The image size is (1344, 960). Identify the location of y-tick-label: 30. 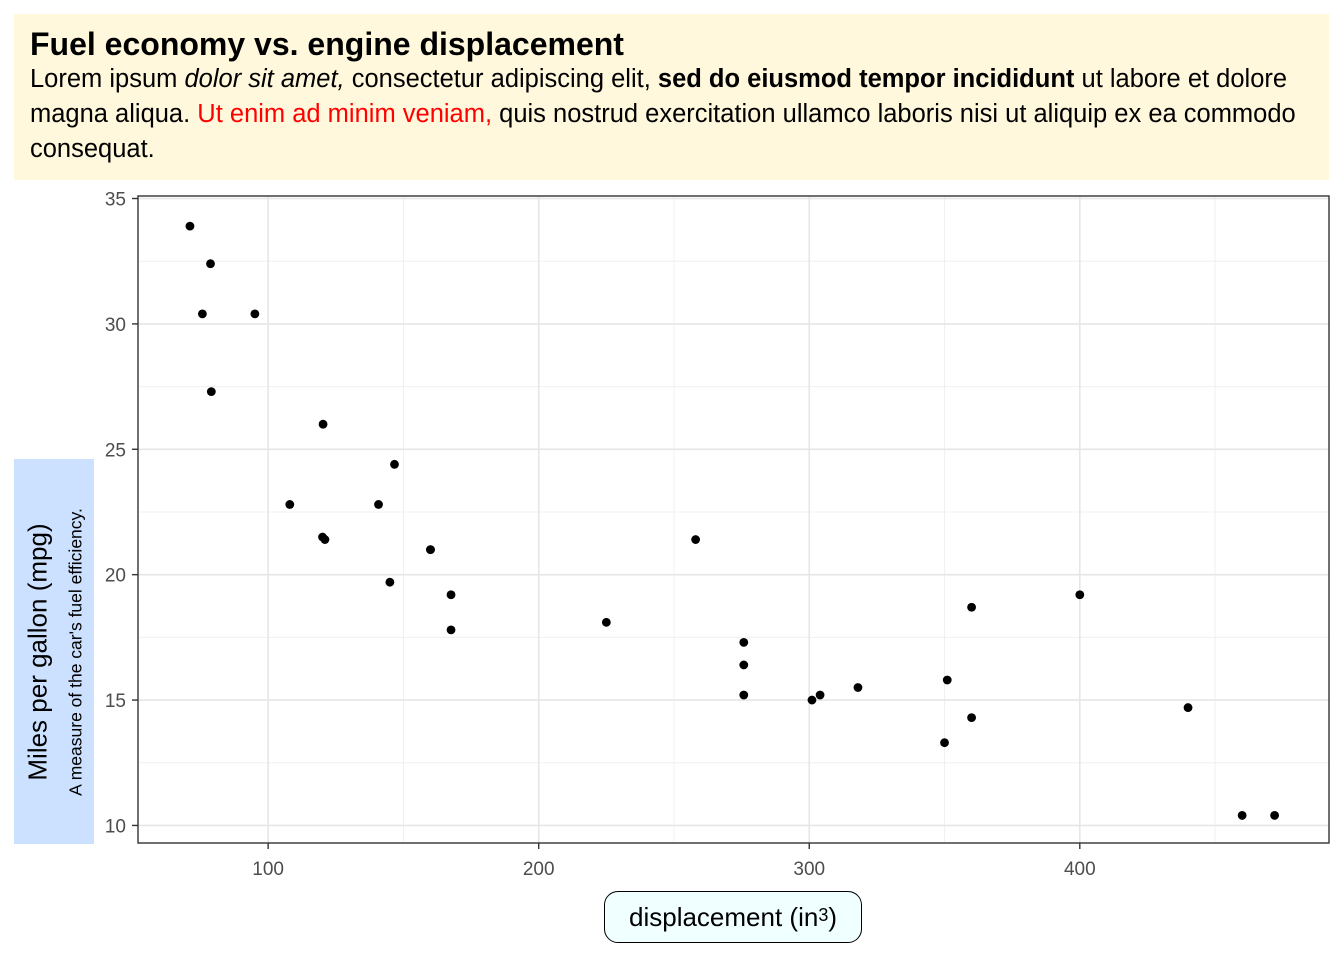
(115, 325).